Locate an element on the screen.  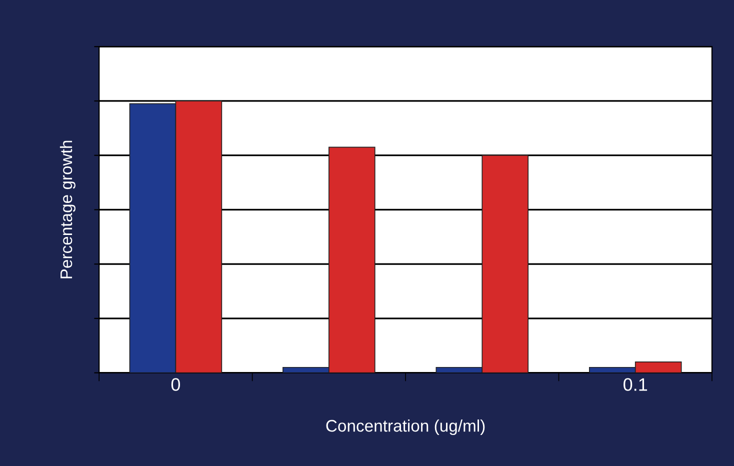
x-tick-label: 0 is located at coordinates (175, 384).